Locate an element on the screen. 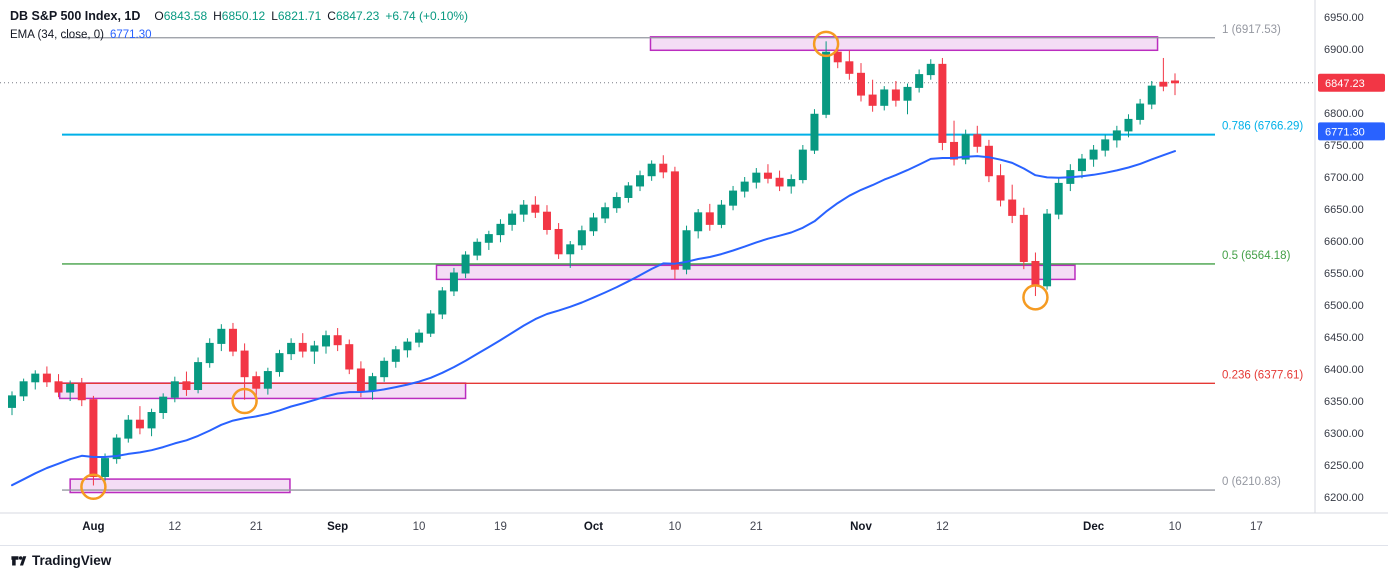  tradingview-mark-icon is located at coordinates (19, 561).